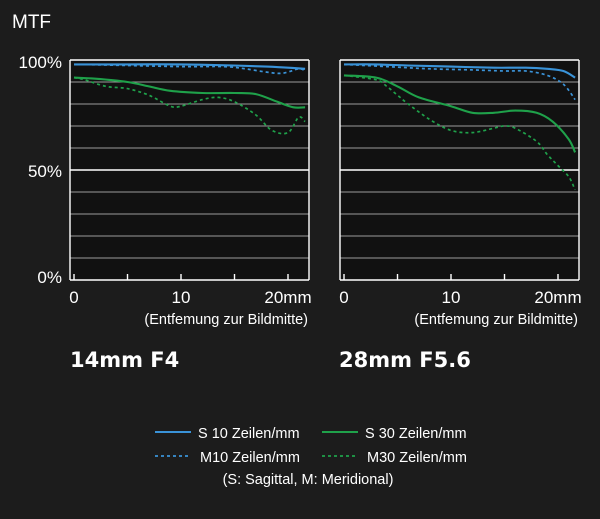  What do you see at coordinates (249, 434) in the screenshot?
I see `legend-label-s10: S 10 Zeilen/mm` at bounding box center [249, 434].